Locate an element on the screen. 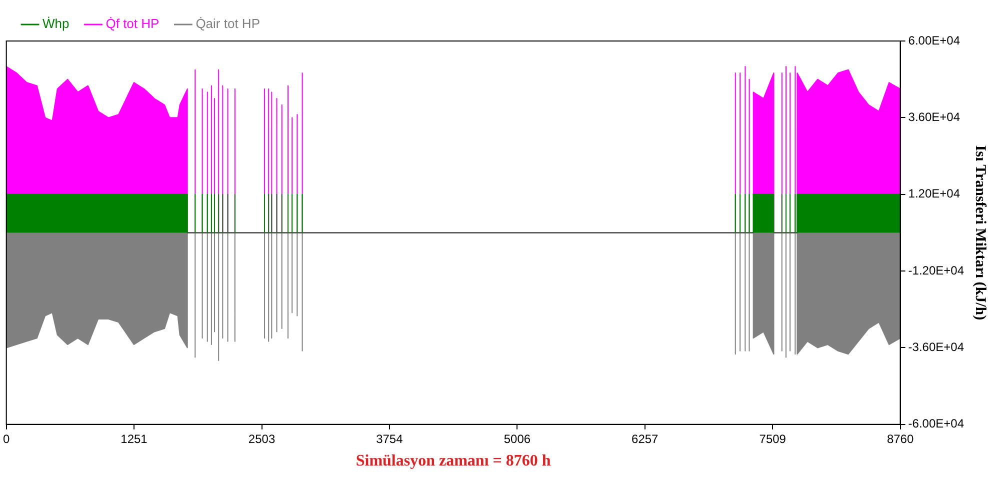 Image resolution: width=997 pixels, height=479 pixels. x-tick-label: 7509 is located at coordinates (772, 439).